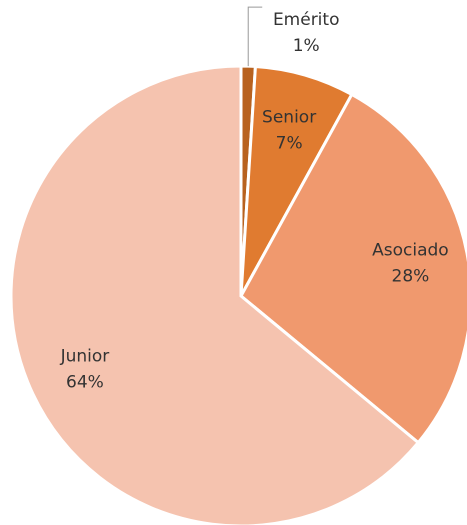  What do you see at coordinates (289, 143) in the screenshot?
I see `slice-value-label: 7%` at bounding box center [289, 143].